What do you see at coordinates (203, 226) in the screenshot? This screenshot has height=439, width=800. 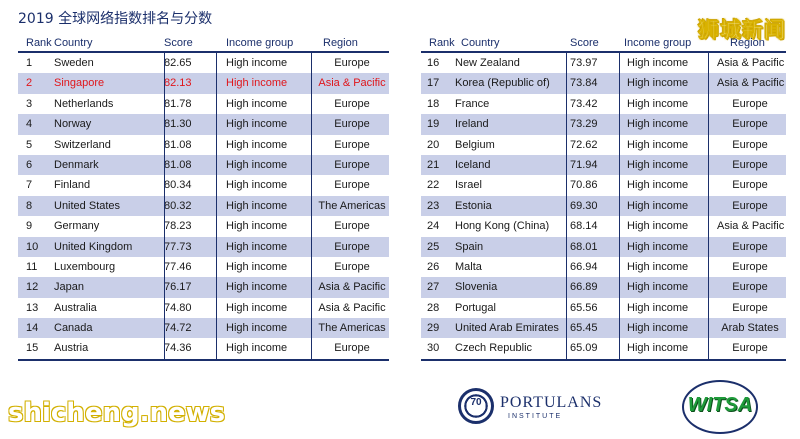 I see `table-row: 9 Germany 78.23 High income Europe` at bounding box center [203, 226].